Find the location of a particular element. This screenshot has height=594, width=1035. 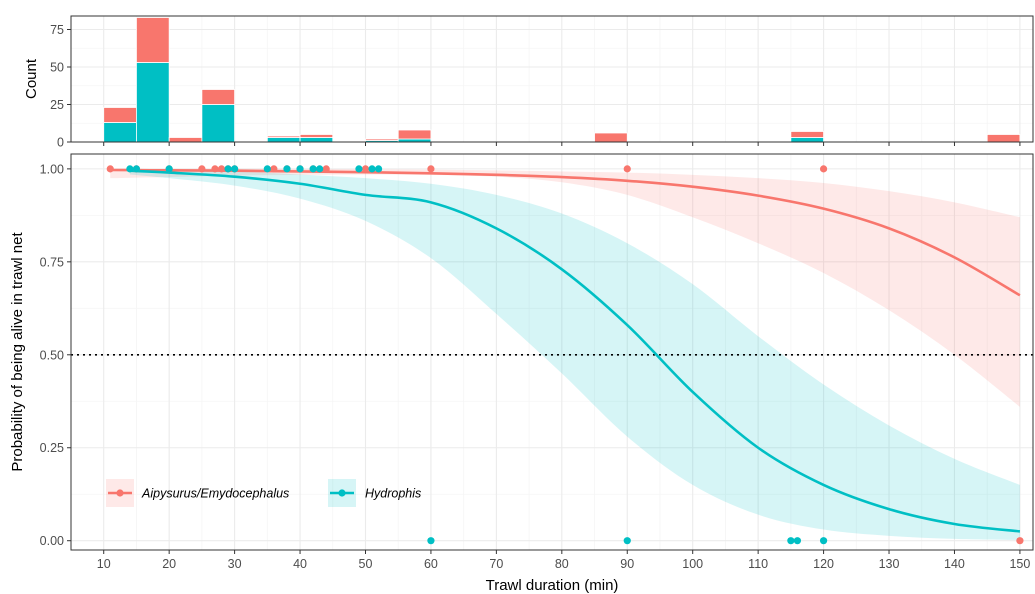

y-tick-label: 1.00 is located at coordinates (52, 169).